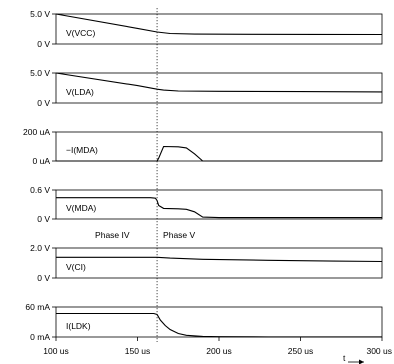  Describe the element at coordinates (40, 337) in the screenshot. I see `y-tick-label: 0 mA` at that location.